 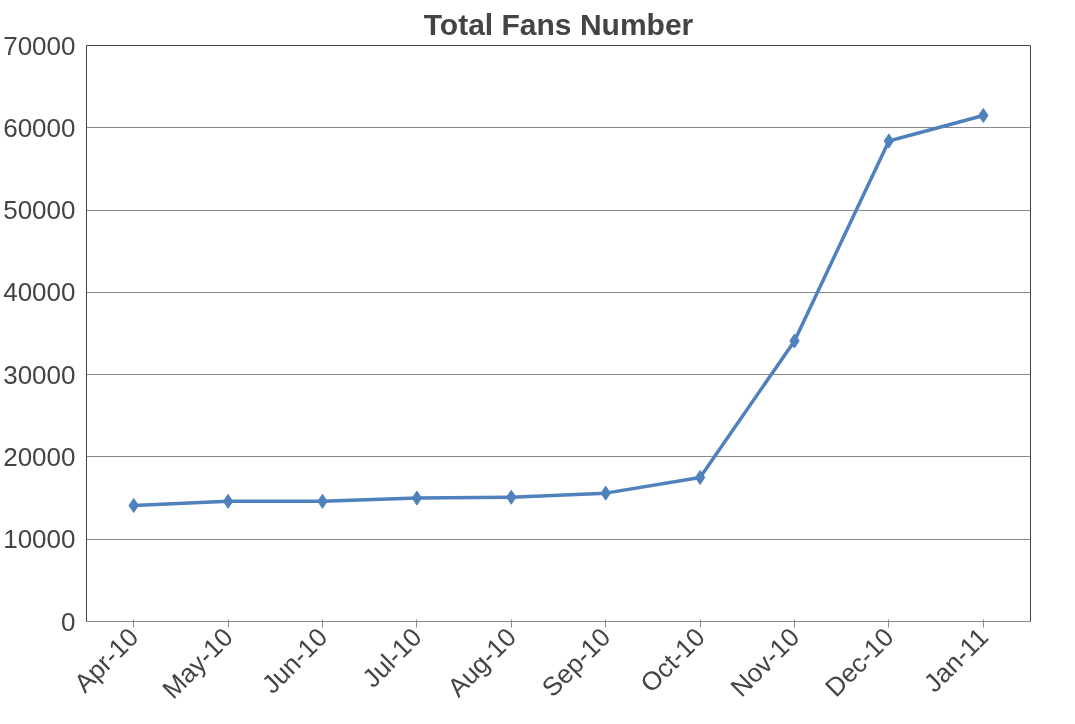 What do you see at coordinates (68, 621) in the screenshot?
I see `y-tick-label: 0` at bounding box center [68, 621].